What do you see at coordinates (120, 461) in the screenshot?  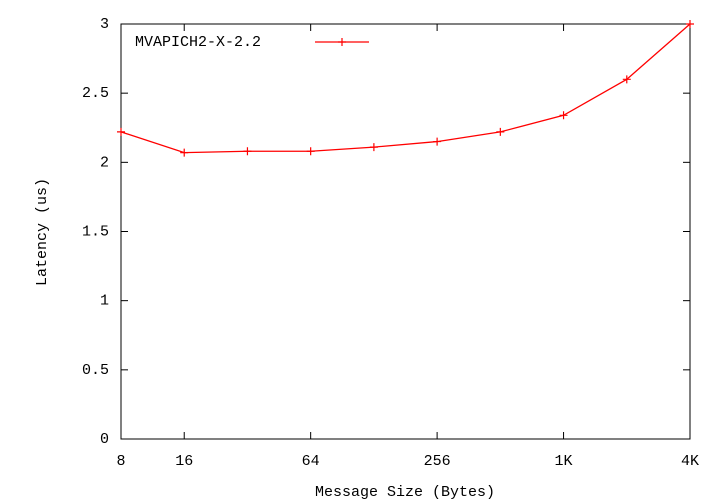 I see `x-tick-label: 8` at bounding box center [120, 461].